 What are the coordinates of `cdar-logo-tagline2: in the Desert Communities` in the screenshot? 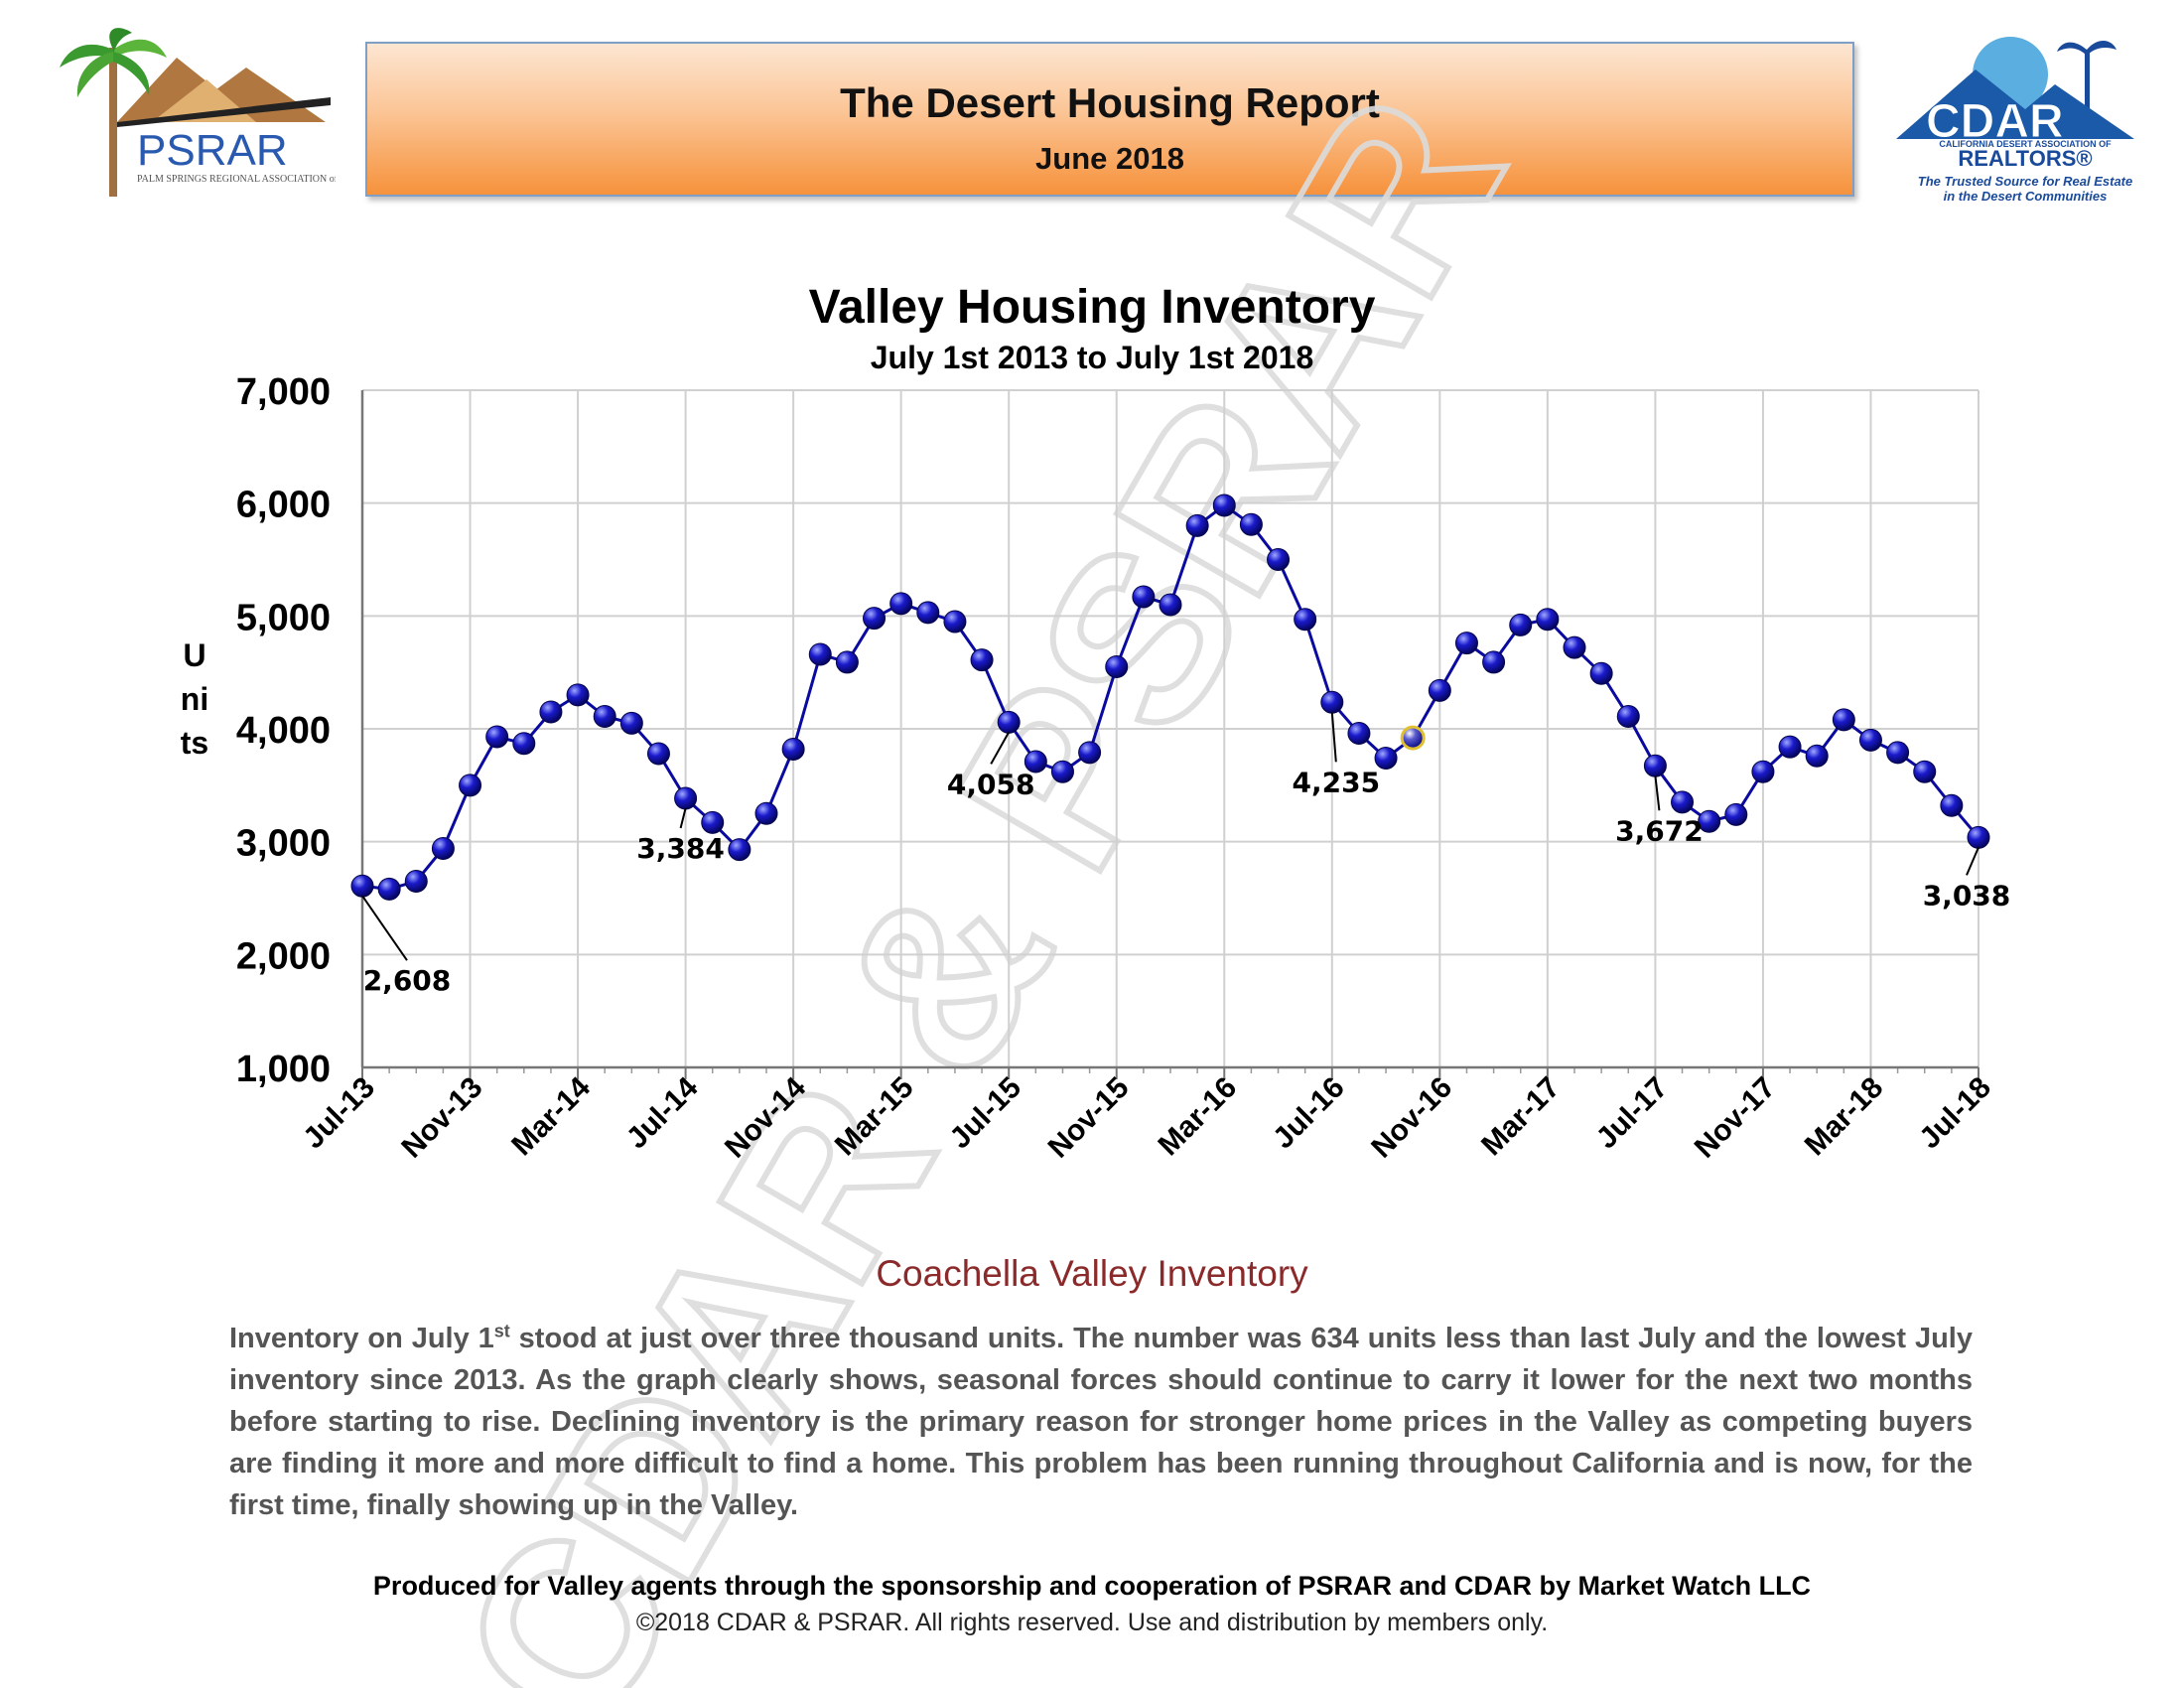 It's located at (2026, 196).